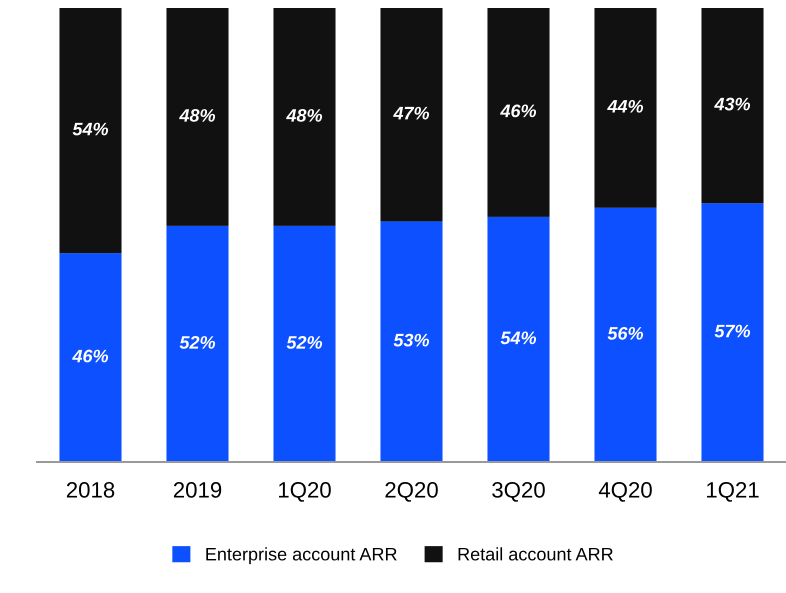  What do you see at coordinates (625, 492) in the screenshot?
I see `x-tick-label: 4Q20` at bounding box center [625, 492].